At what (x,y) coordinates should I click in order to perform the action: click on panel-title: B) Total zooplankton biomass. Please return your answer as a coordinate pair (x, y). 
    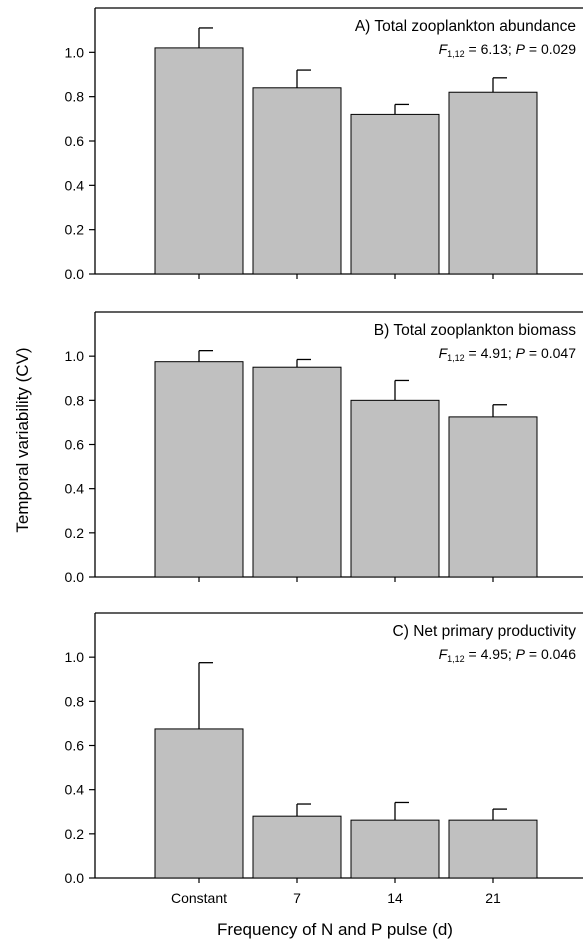
    Looking at the image, I should click on (475, 330).